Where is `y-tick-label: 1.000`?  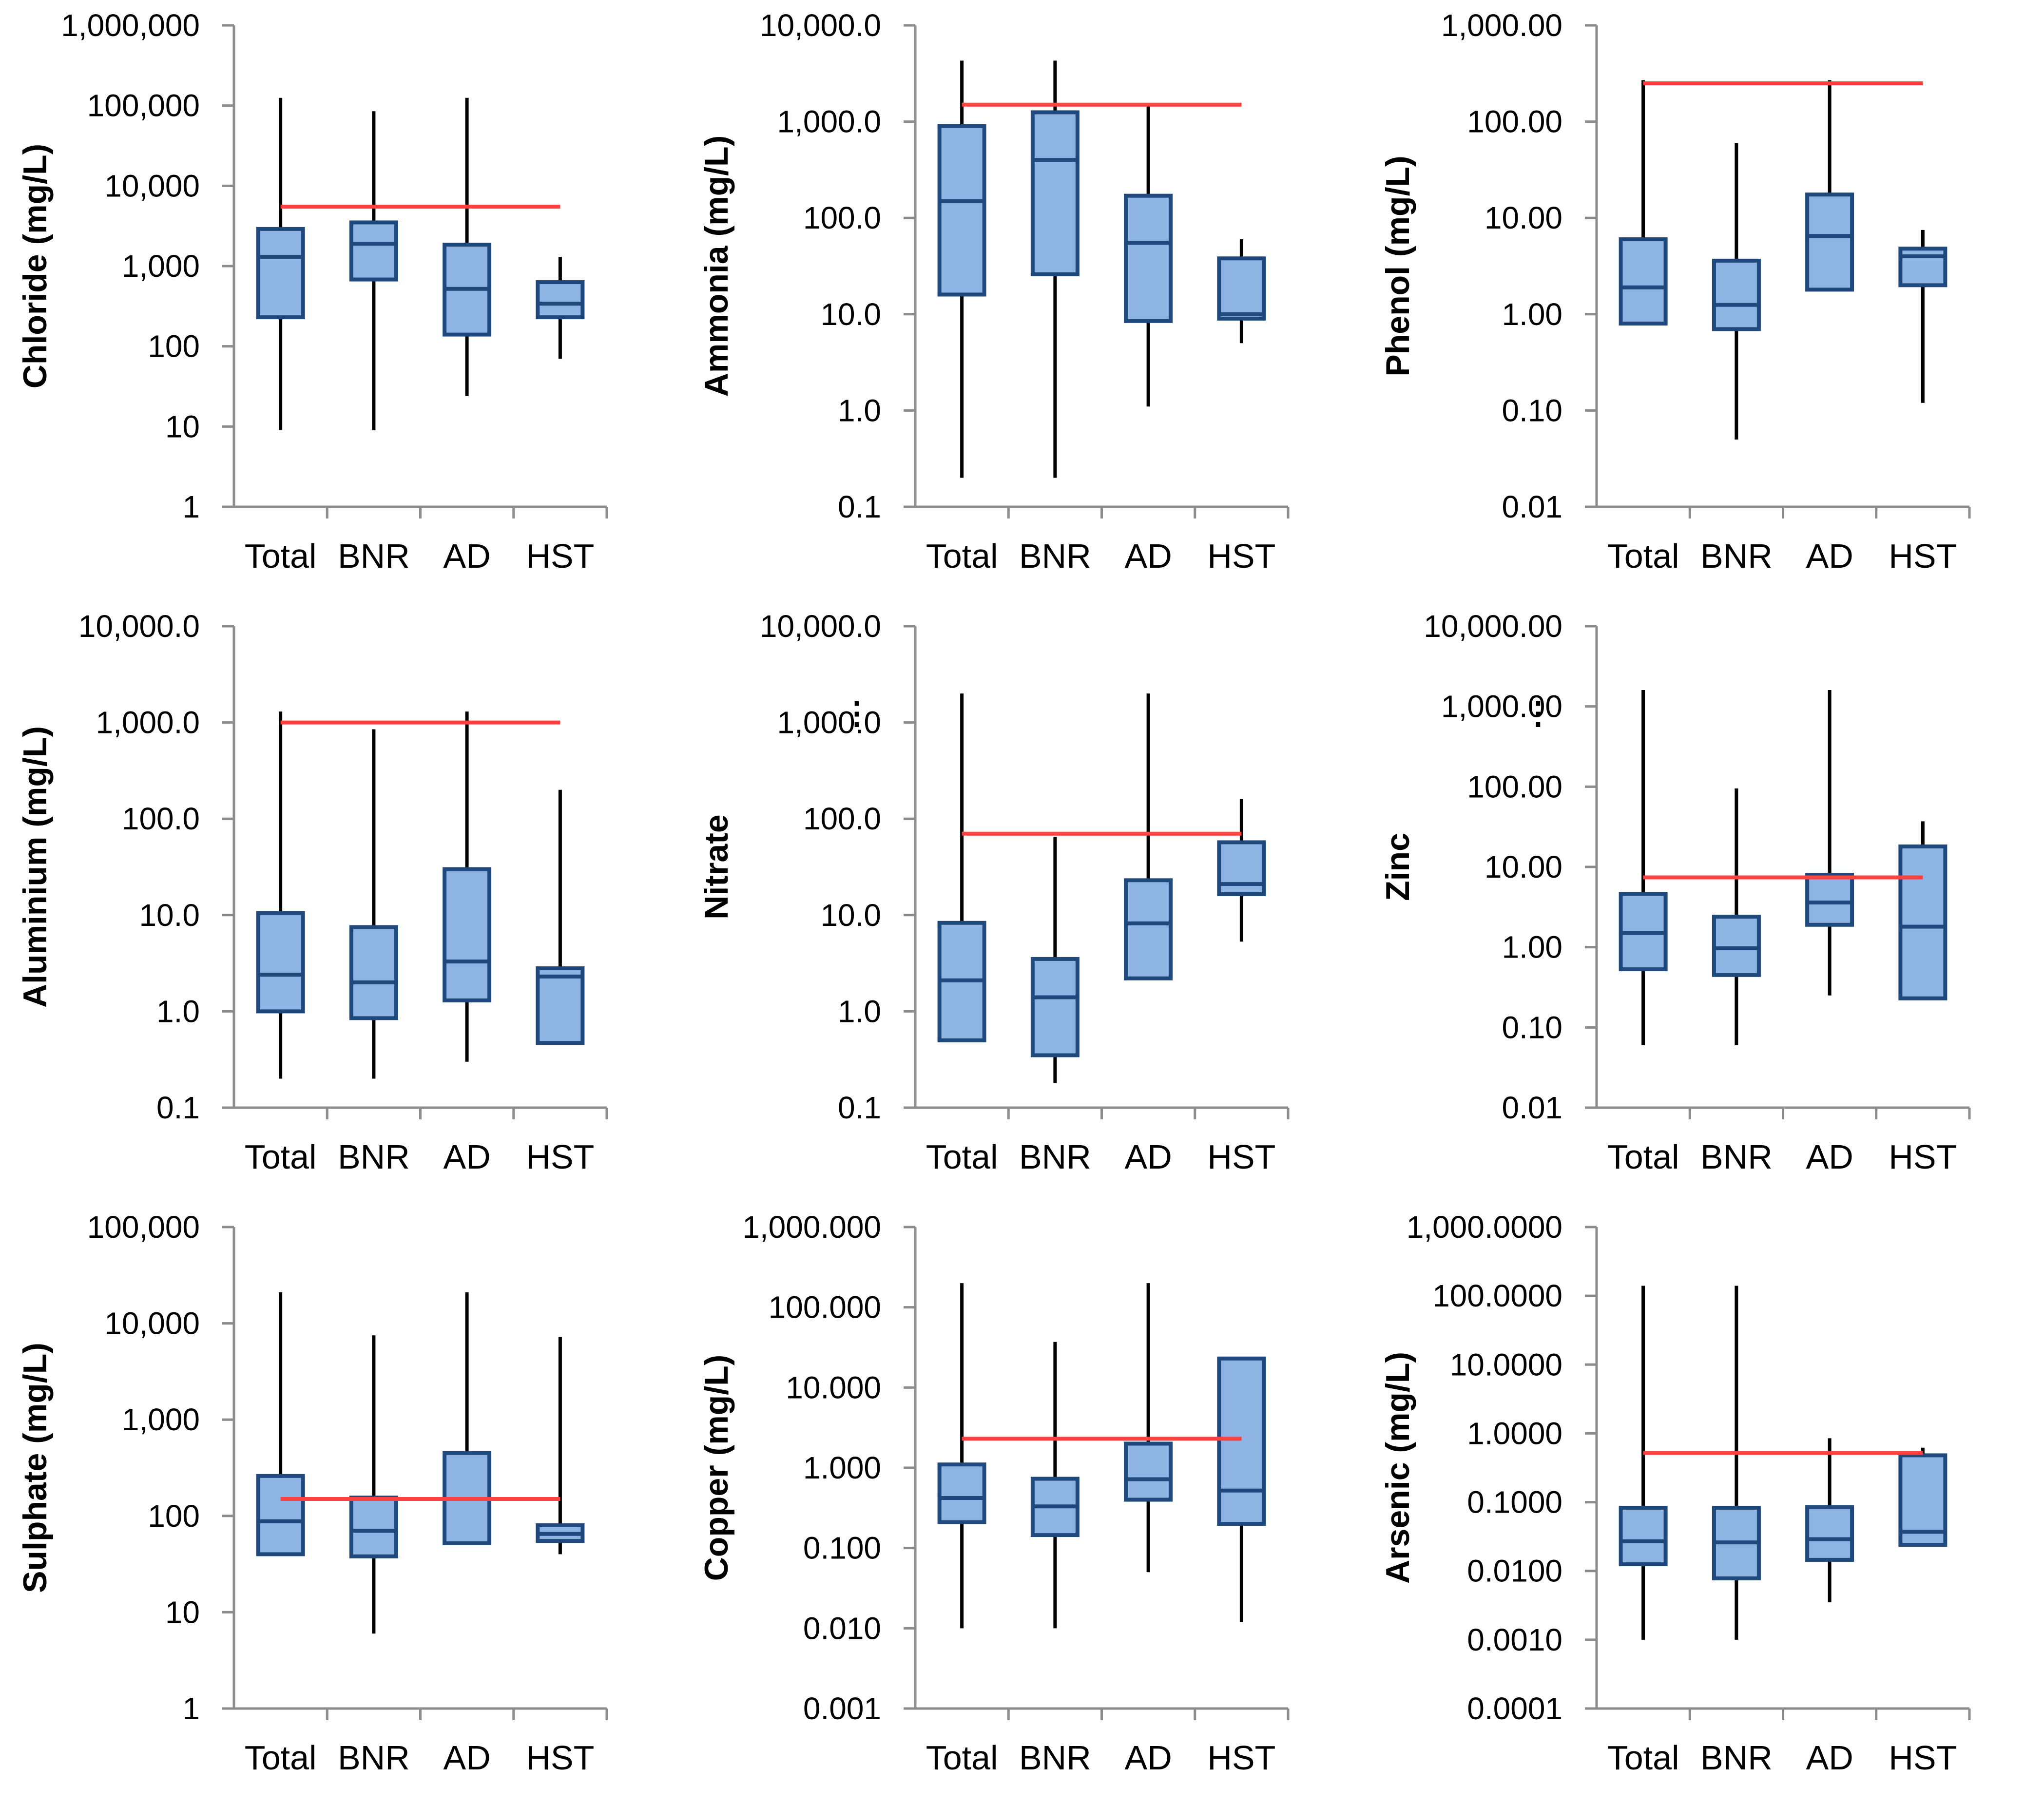
y-tick-label: 1.000 is located at coordinates (842, 1467).